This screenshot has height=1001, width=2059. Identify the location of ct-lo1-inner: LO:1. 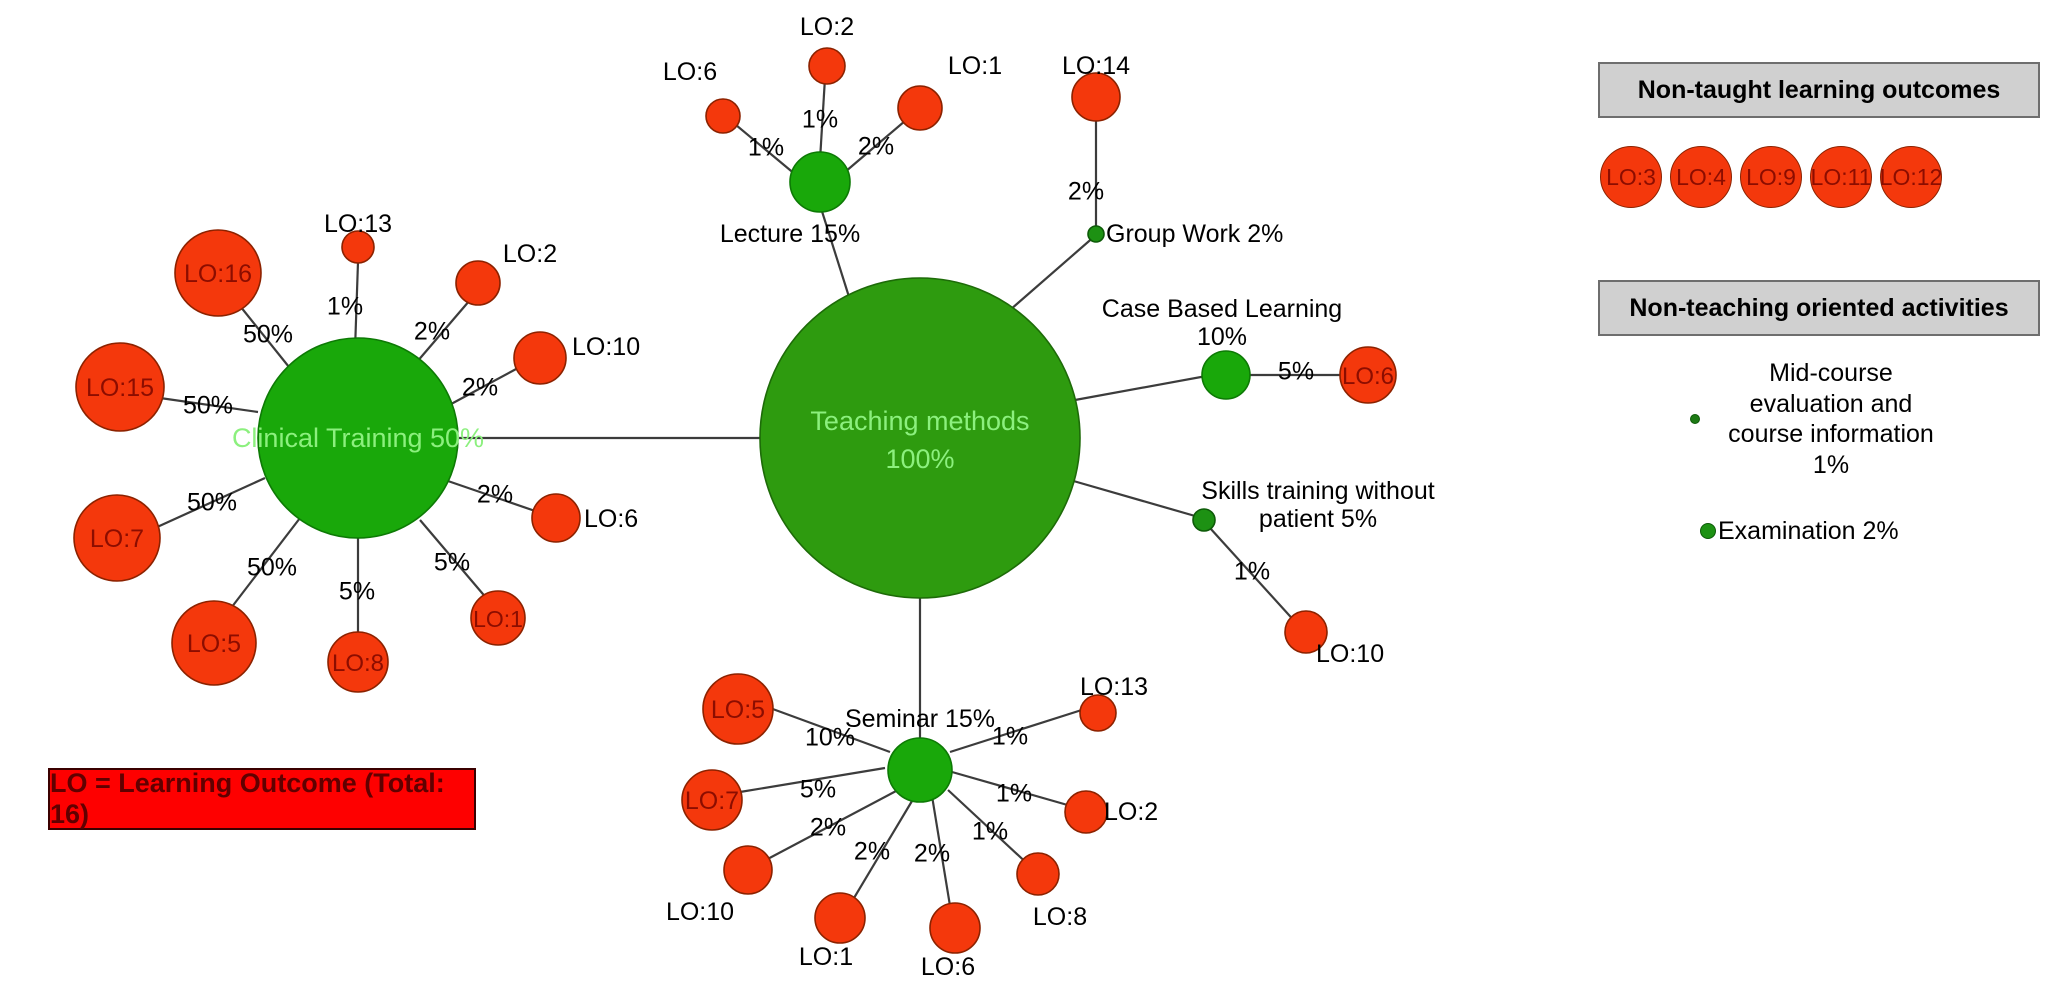
(498, 619).